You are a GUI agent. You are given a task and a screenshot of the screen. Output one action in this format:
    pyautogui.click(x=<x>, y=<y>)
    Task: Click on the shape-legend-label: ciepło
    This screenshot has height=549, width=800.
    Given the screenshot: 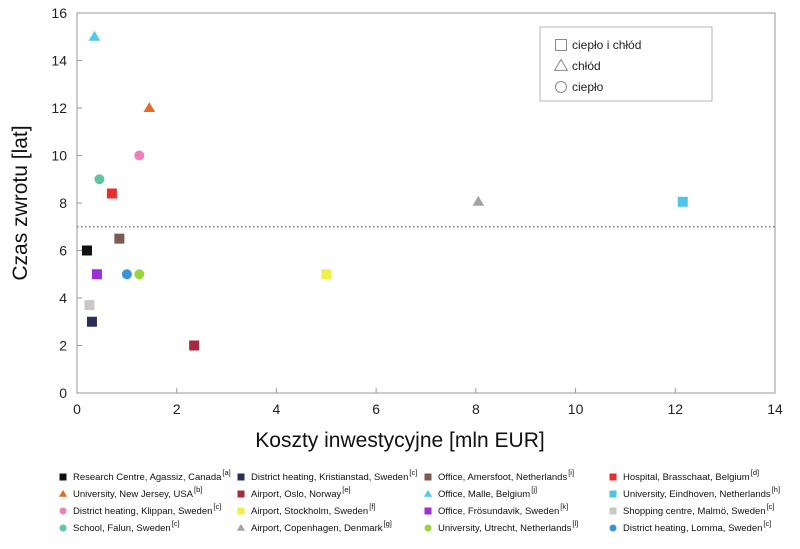 What is the action you would take?
    pyautogui.click(x=588, y=87)
    